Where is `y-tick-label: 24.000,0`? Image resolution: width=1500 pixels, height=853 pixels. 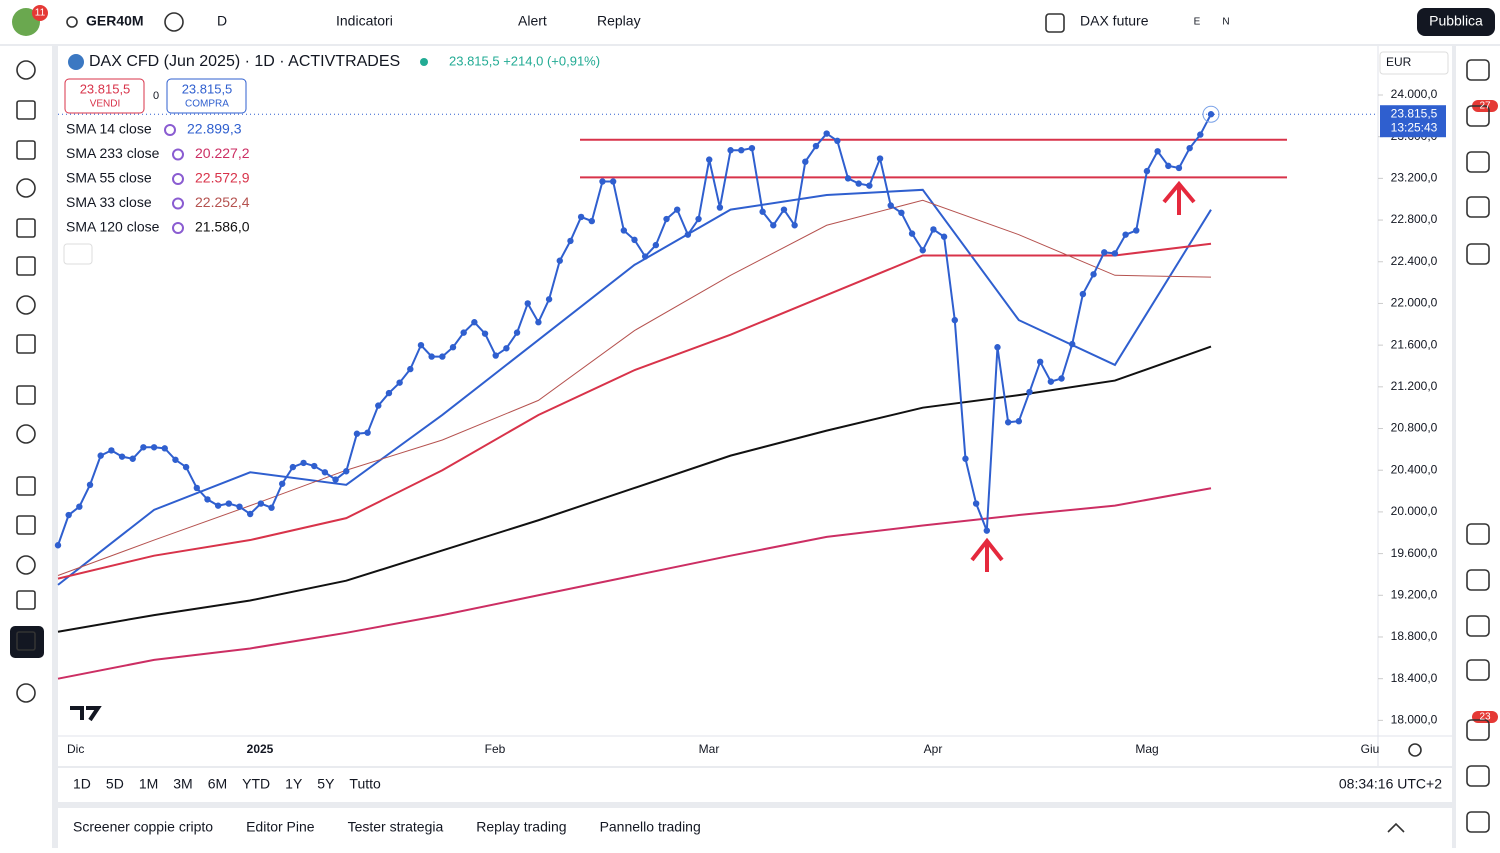 y-tick-label: 24.000,0 is located at coordinates (1414, 94).